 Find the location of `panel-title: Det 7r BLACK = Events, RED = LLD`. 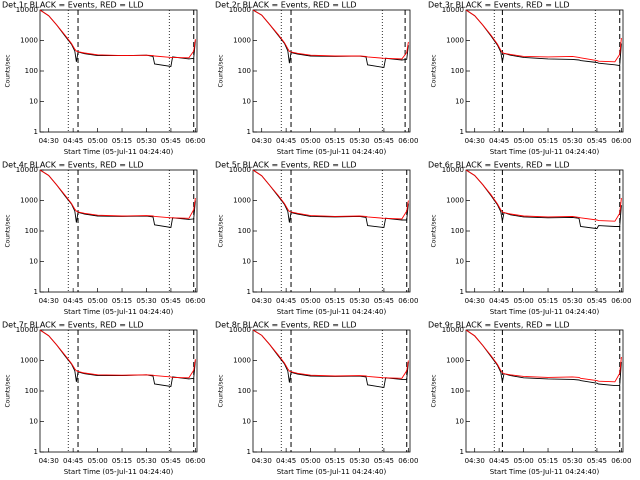

panel-title: Det 7r BLACK = Events, RED = LLD is located at coordinates (73, 325).